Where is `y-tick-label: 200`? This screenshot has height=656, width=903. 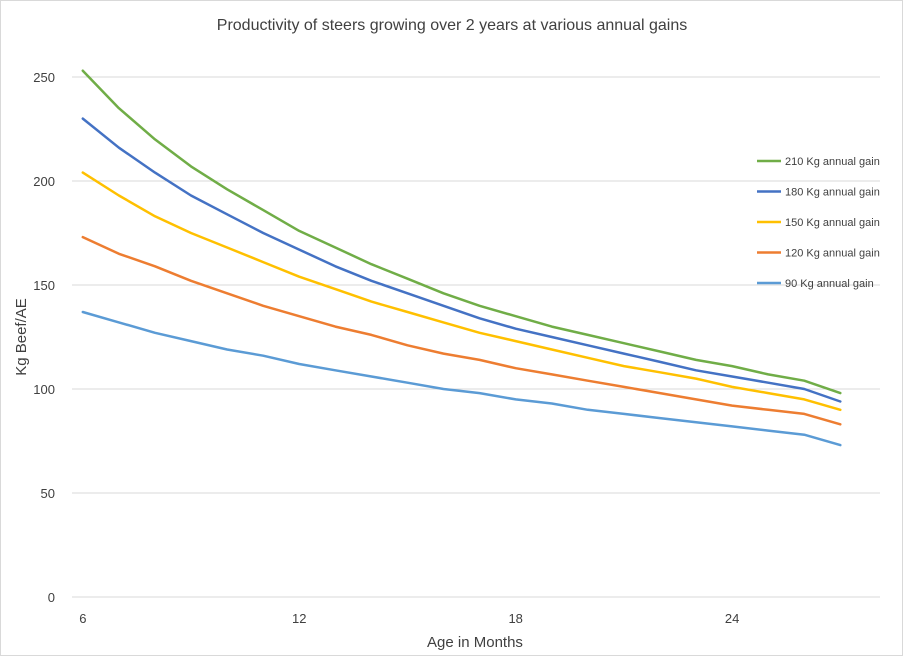
y-tick-label: 200 is located at coordinates (44, 181).